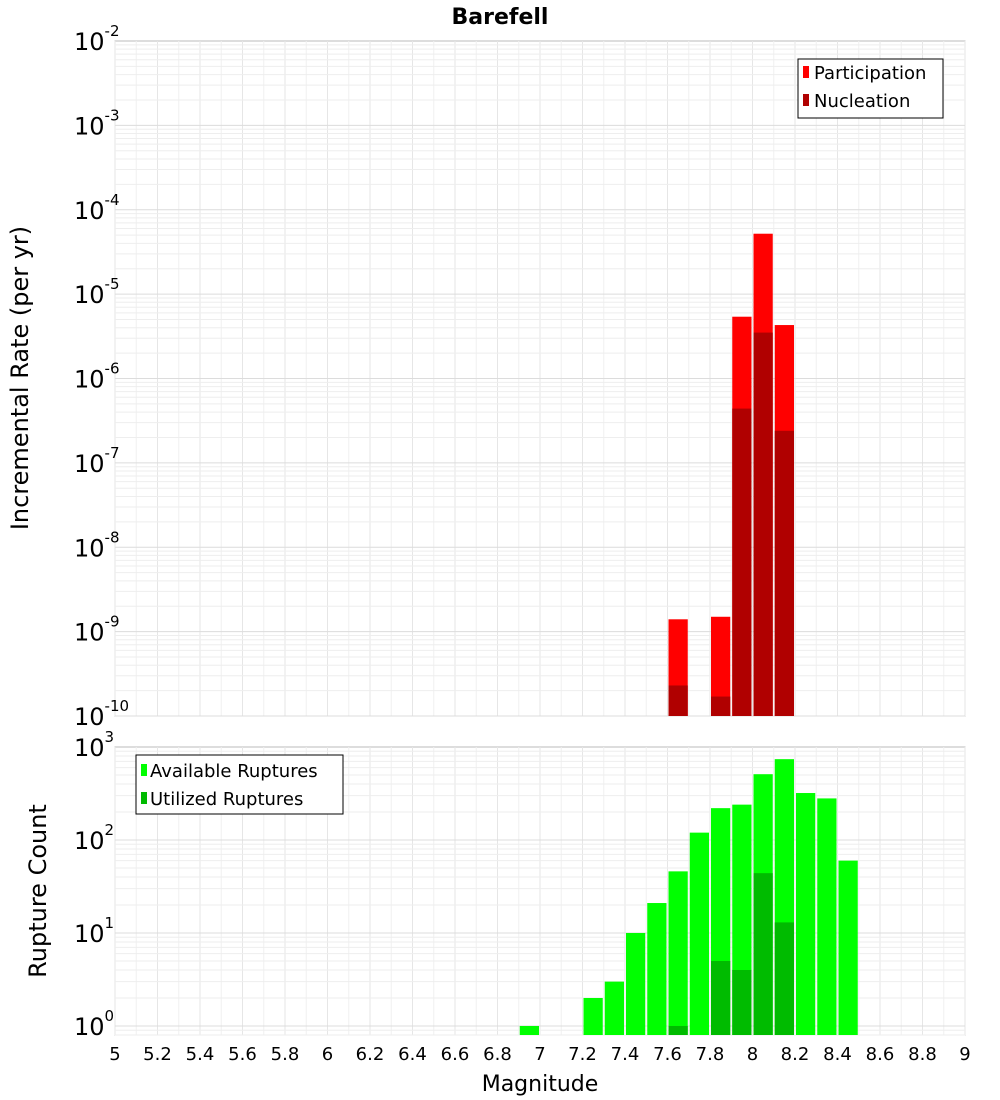  I want to click on top-y-tick-label: 10⁻¹⁰, so click(101, 714).